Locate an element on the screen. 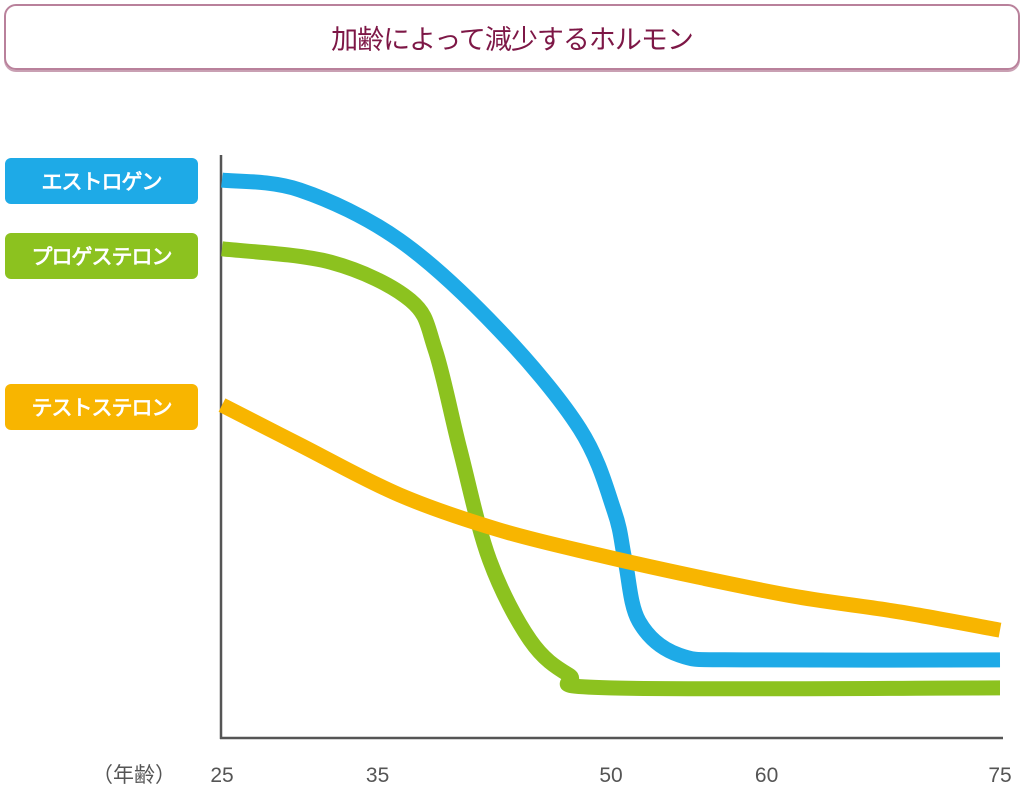 The image size is (1024, 793). chart-title-box: 加齢によって減少するホルモン is located at coordinates (512, 37).